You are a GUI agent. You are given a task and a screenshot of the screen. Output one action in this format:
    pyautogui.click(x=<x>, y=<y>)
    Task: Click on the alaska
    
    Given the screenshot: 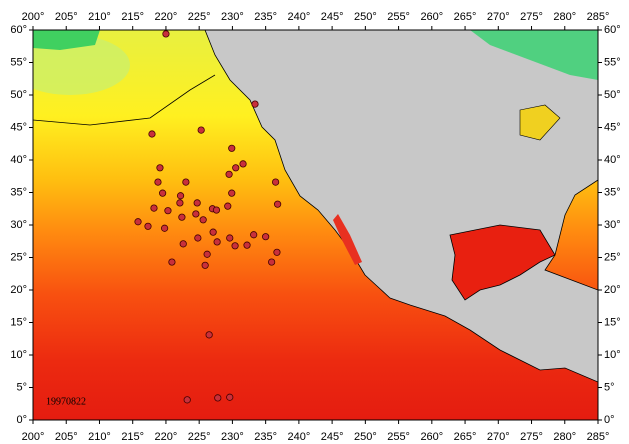 What is the action you would take?
    pyautogui.click(x=66, y=40)
    